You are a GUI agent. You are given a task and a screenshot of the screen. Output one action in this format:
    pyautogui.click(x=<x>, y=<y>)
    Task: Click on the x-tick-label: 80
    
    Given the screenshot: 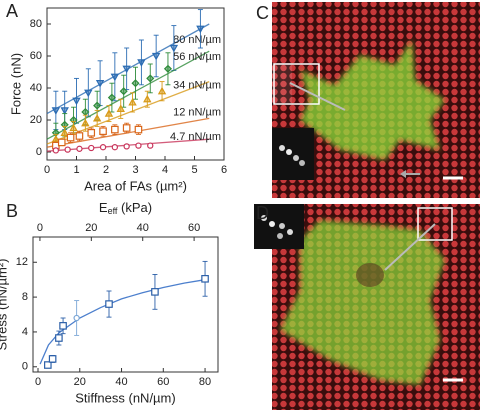 What is the action you would take?
    pyautogui.click(x=205, y=382)
    